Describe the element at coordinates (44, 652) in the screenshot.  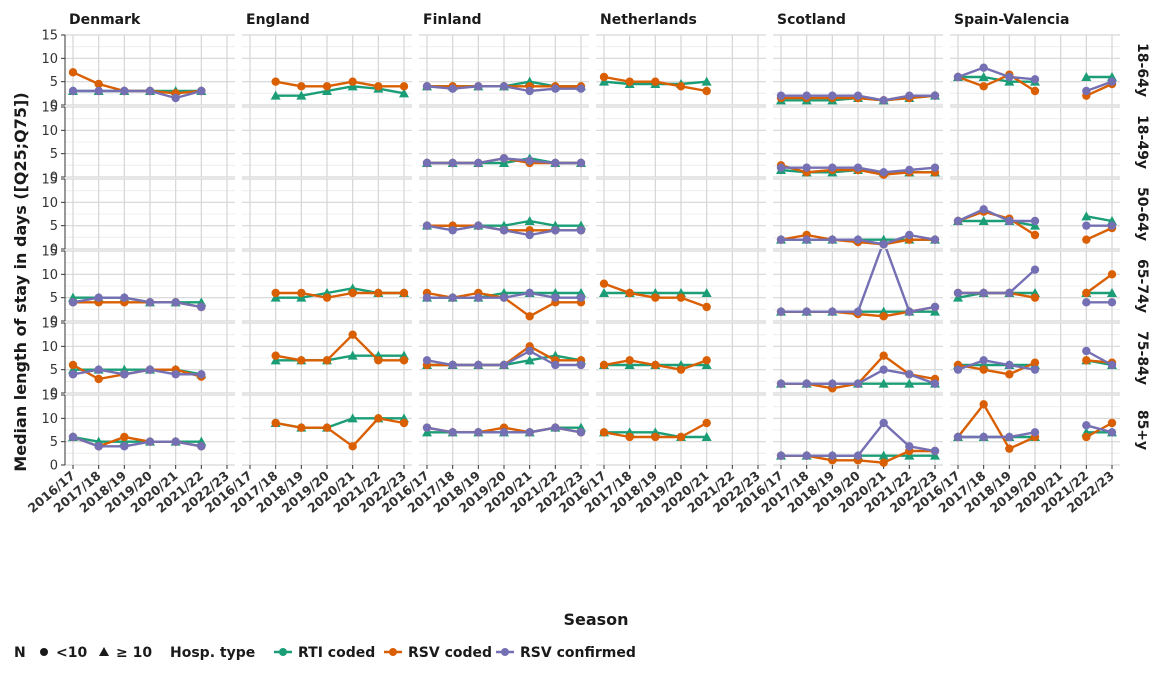
I see `legend-circle-icon` at that location.